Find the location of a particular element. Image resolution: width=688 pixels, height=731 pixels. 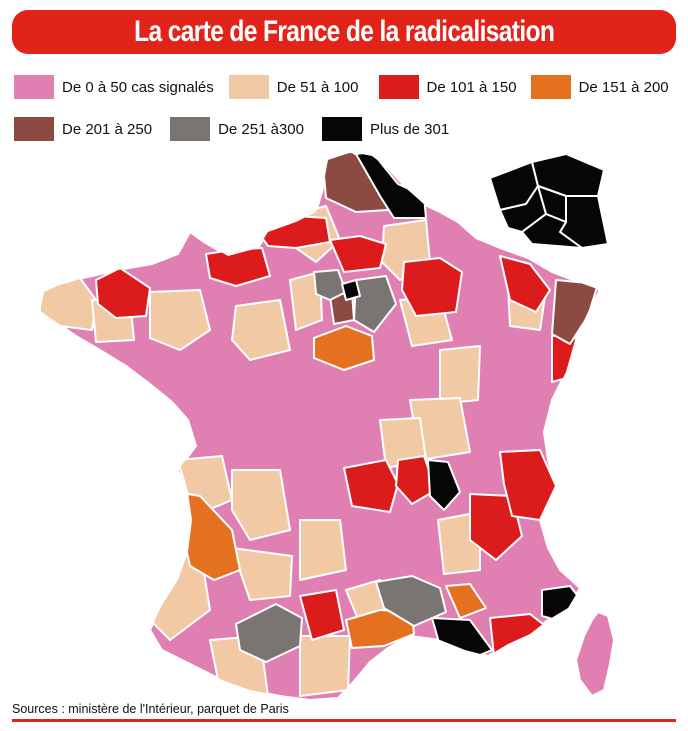

inset-dept is located at coordinates (552, 231).